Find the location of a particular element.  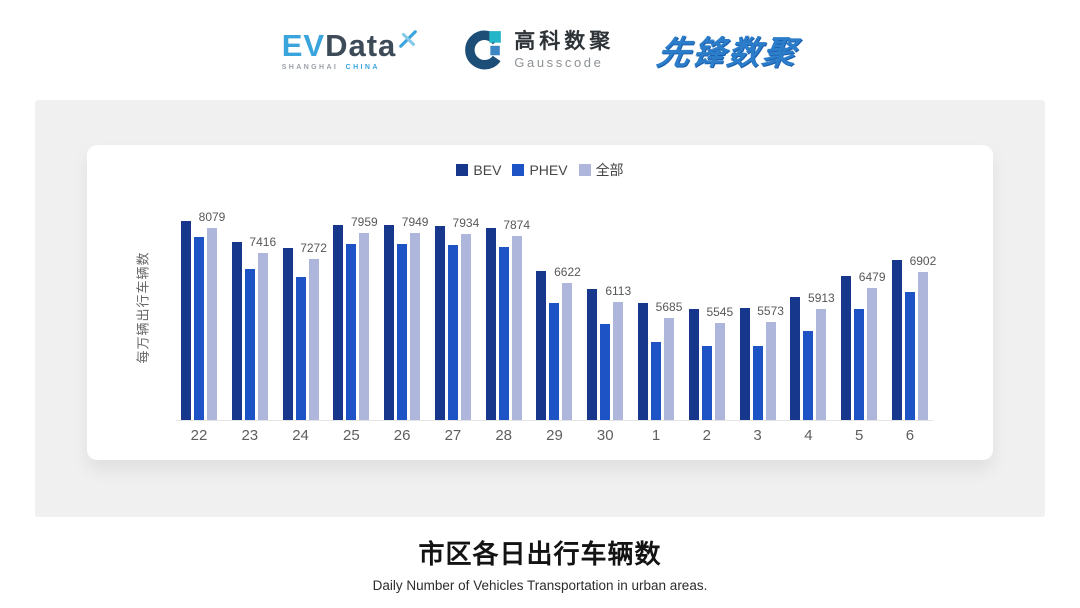

x-axis-label-1: 1 is located at coordinates (656, 435).